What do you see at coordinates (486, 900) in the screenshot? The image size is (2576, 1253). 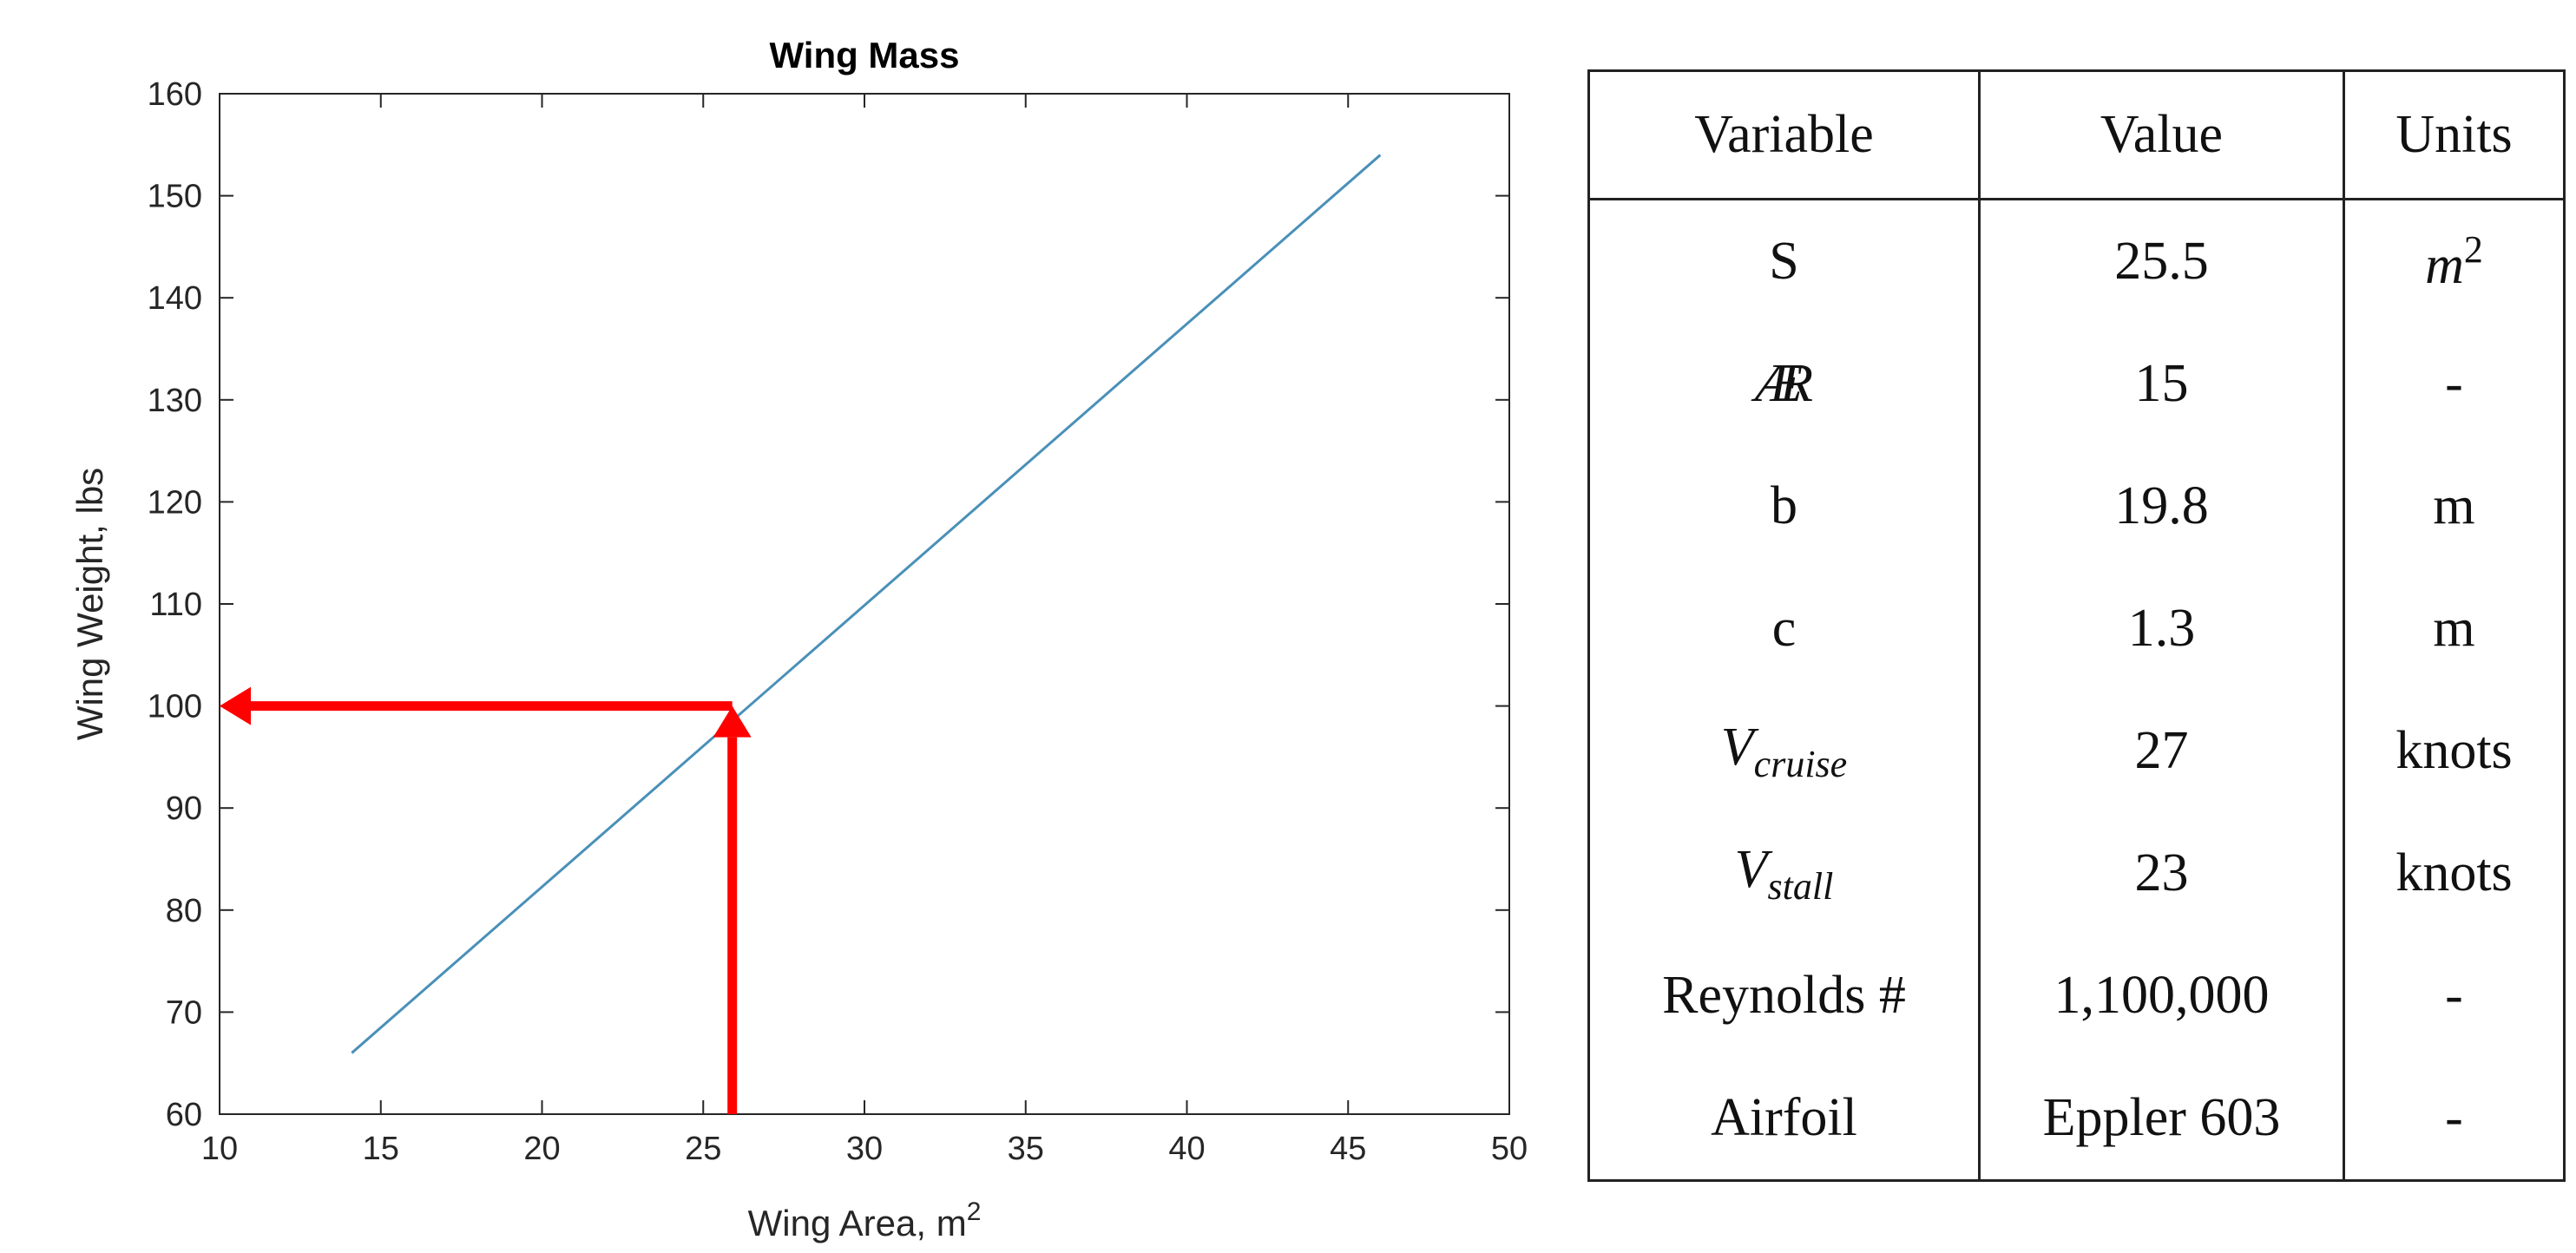 I see `annotation-arrows` at bounding box center [486, 900].